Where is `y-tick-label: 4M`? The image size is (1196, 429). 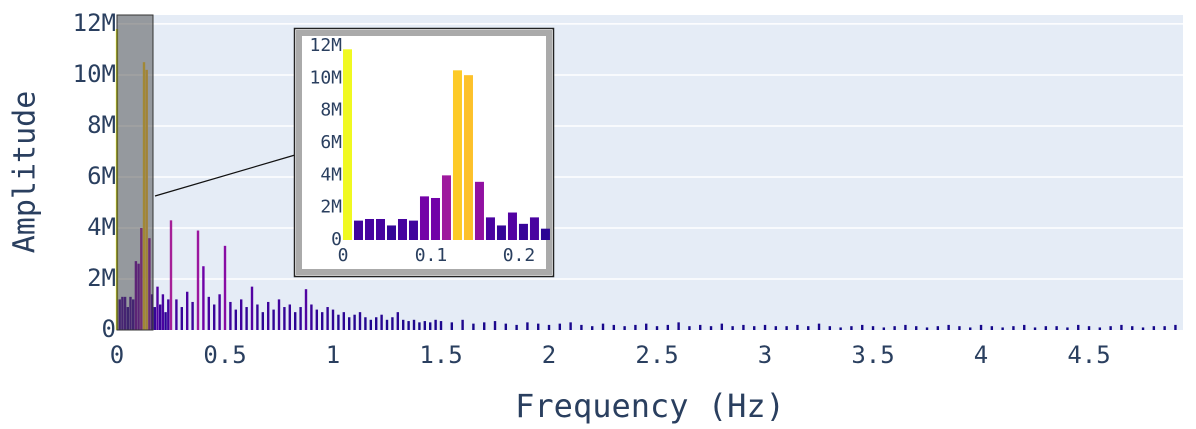
y-tick-label: 4M is located at coordinates (101, 227).